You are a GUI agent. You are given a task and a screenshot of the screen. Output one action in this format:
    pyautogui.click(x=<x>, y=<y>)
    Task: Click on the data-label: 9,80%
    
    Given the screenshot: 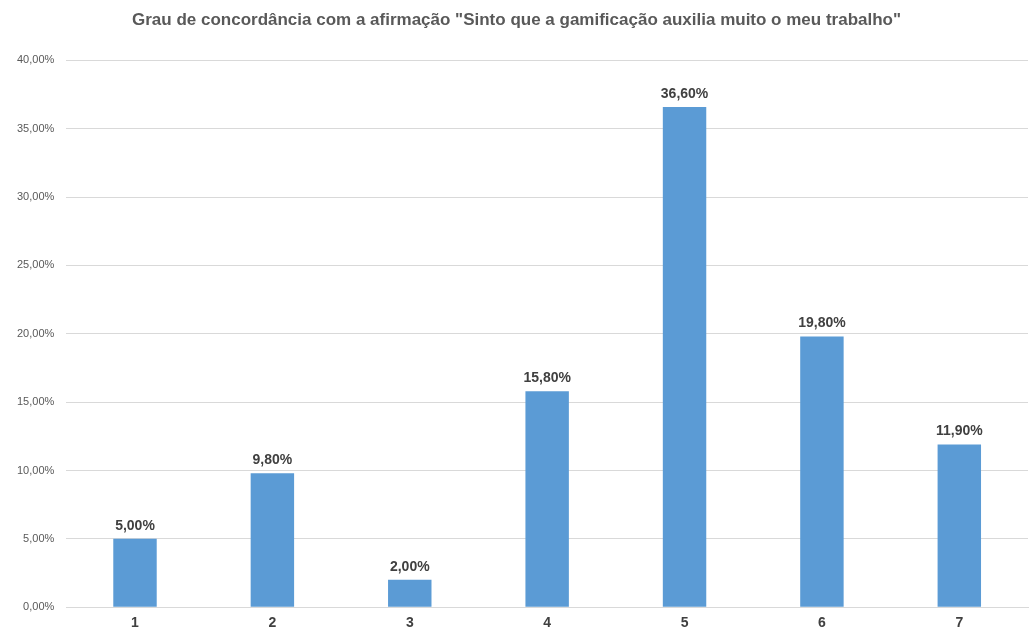 What is the action you would take?
    pyautogui.click(x=272, y=459)
    